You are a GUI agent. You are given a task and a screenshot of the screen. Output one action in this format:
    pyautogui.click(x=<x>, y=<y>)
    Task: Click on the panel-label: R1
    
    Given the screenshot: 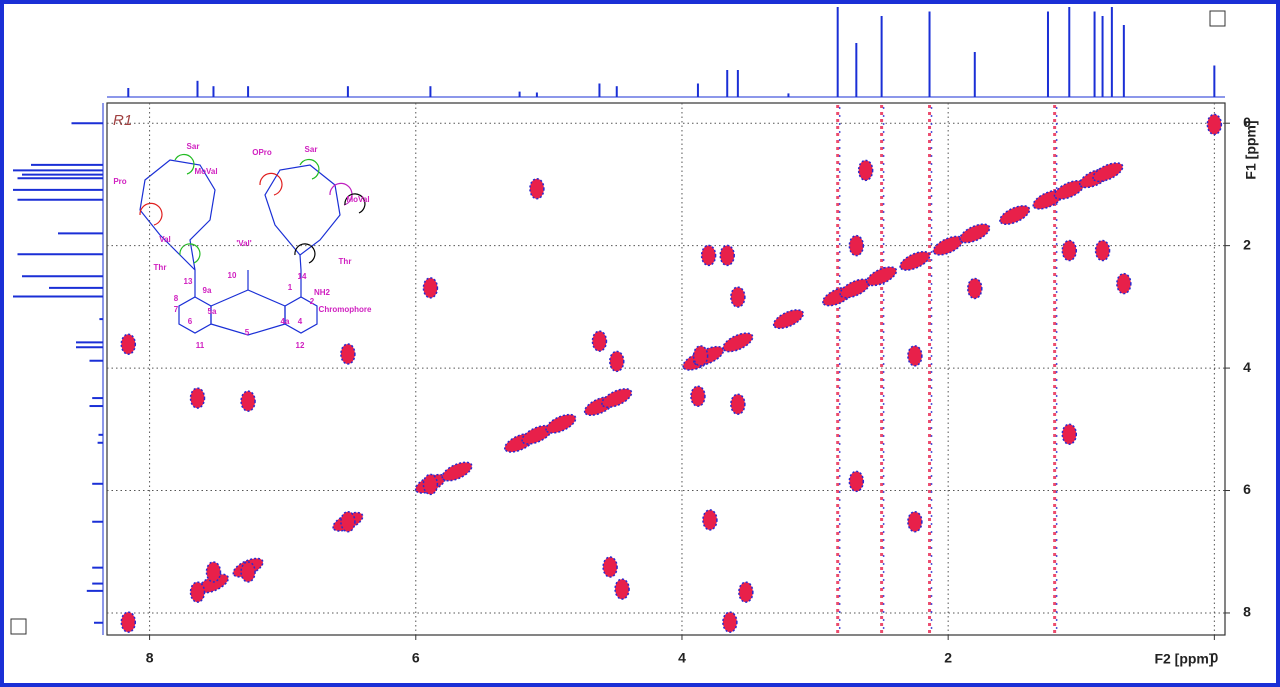 What is the action you would take?
    pyautogui.click(x=122, y=120)
    